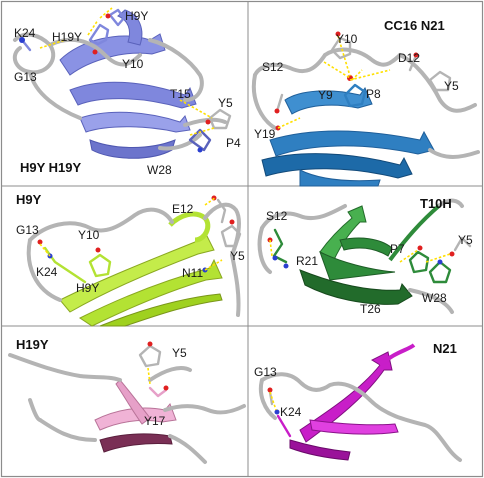  Describe the element at coordinates (233, 143) in the screenshot. I see `residue-label: P4` at that location.